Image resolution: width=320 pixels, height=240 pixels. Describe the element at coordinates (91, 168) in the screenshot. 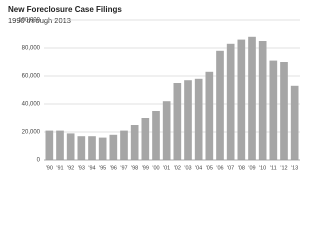

I see `x-tick-label: '94` at that location.